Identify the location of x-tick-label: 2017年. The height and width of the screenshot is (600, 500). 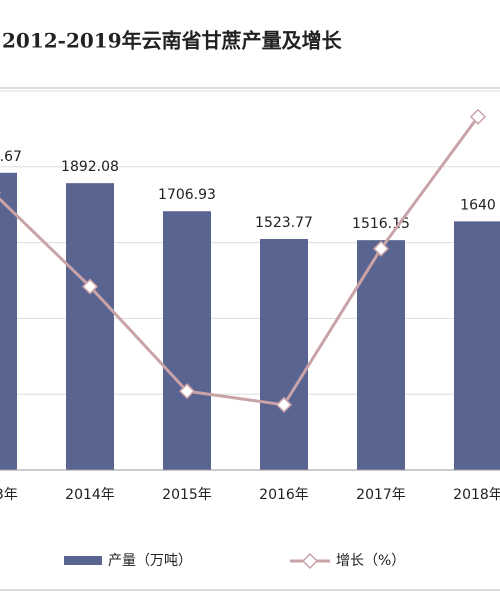
(381, 495).